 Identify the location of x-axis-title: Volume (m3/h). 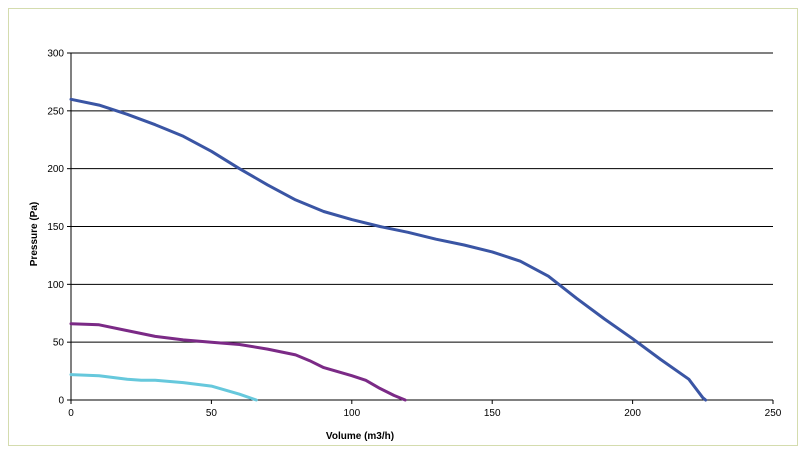
(360, 436).